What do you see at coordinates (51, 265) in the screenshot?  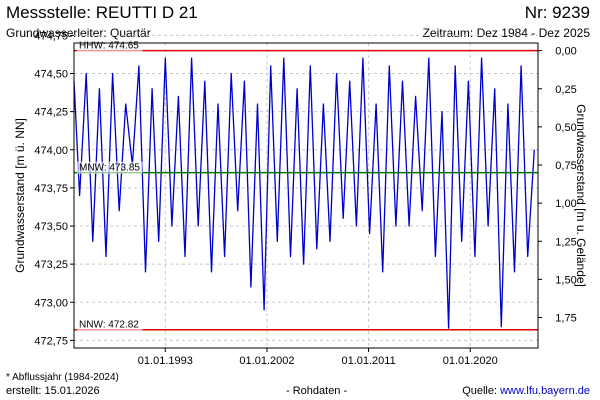 I see `y-tick-label: 473,25` at bounding box center [51, 265].